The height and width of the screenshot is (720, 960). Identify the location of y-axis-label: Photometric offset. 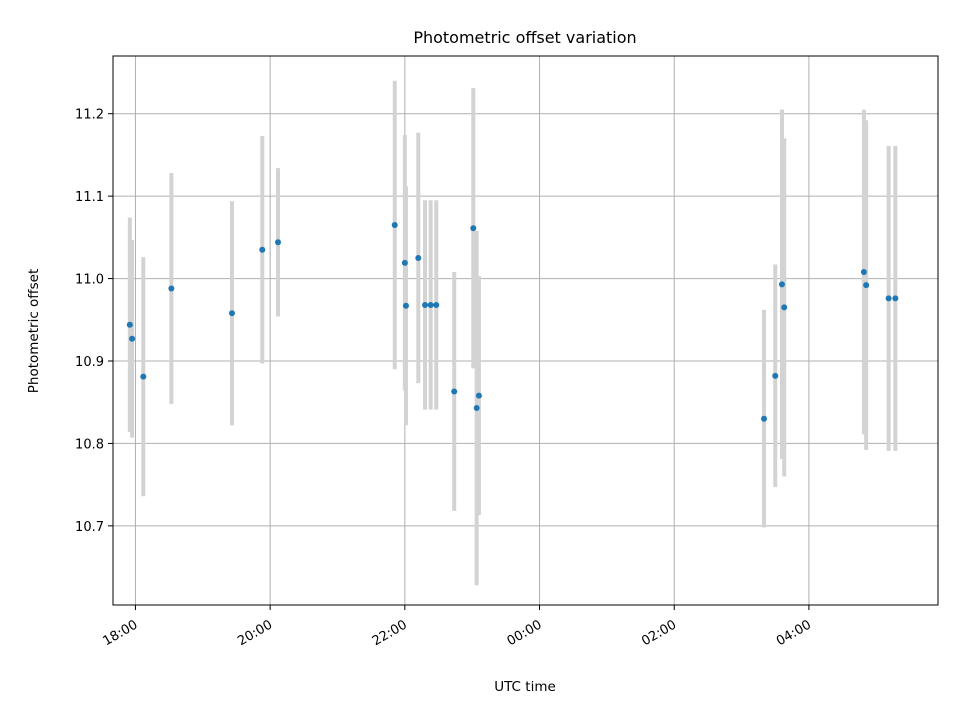
(34, 331).